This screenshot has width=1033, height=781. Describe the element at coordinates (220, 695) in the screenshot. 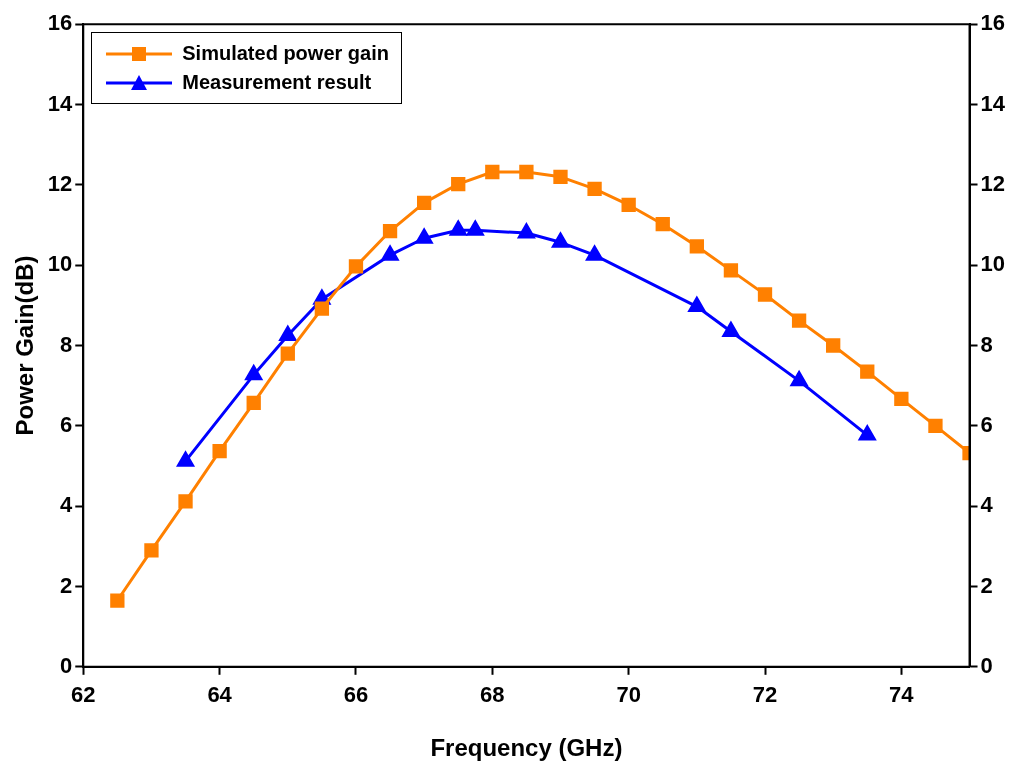

I see `x-tick-label: 64` at that location.